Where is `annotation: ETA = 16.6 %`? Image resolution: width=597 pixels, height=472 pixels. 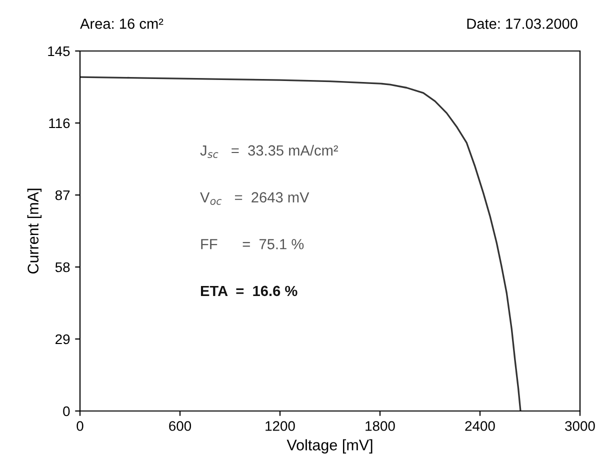 annotation: ETA = 16.6 % is located at coordinates (249, 291).